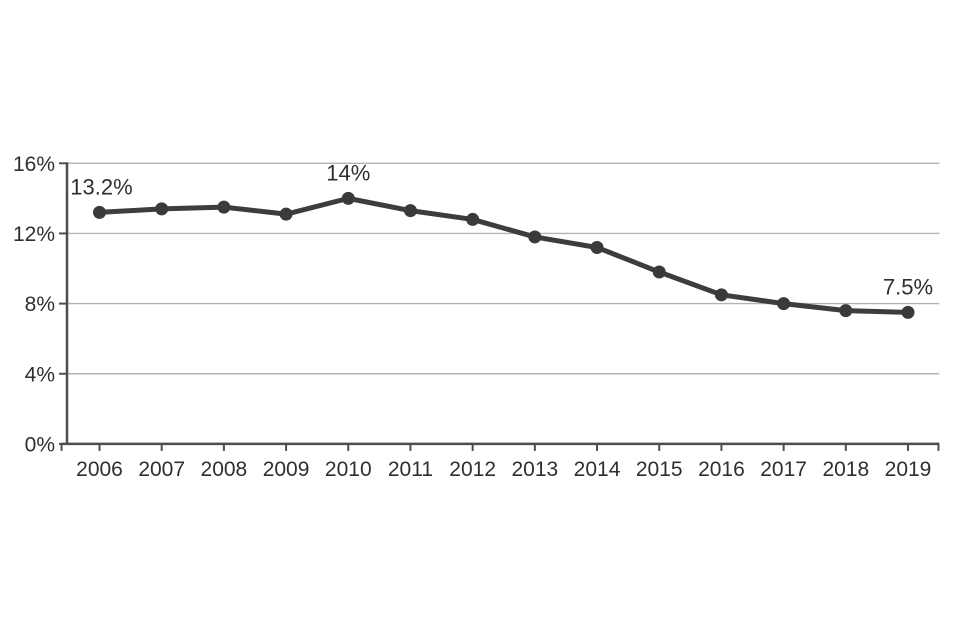 The width and height of the screenshot is (960, 640). I want to click on x-axis-label: 2008, so click(224, 469).